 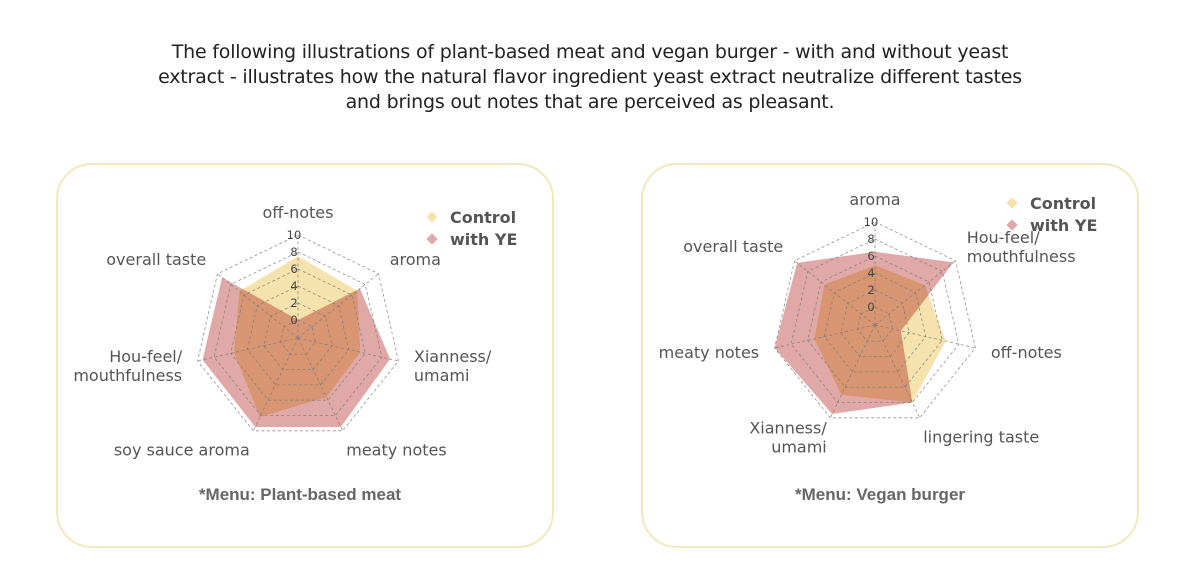 I want to click on axis-label: soy sauce aroma, so click(x=182, y=450).